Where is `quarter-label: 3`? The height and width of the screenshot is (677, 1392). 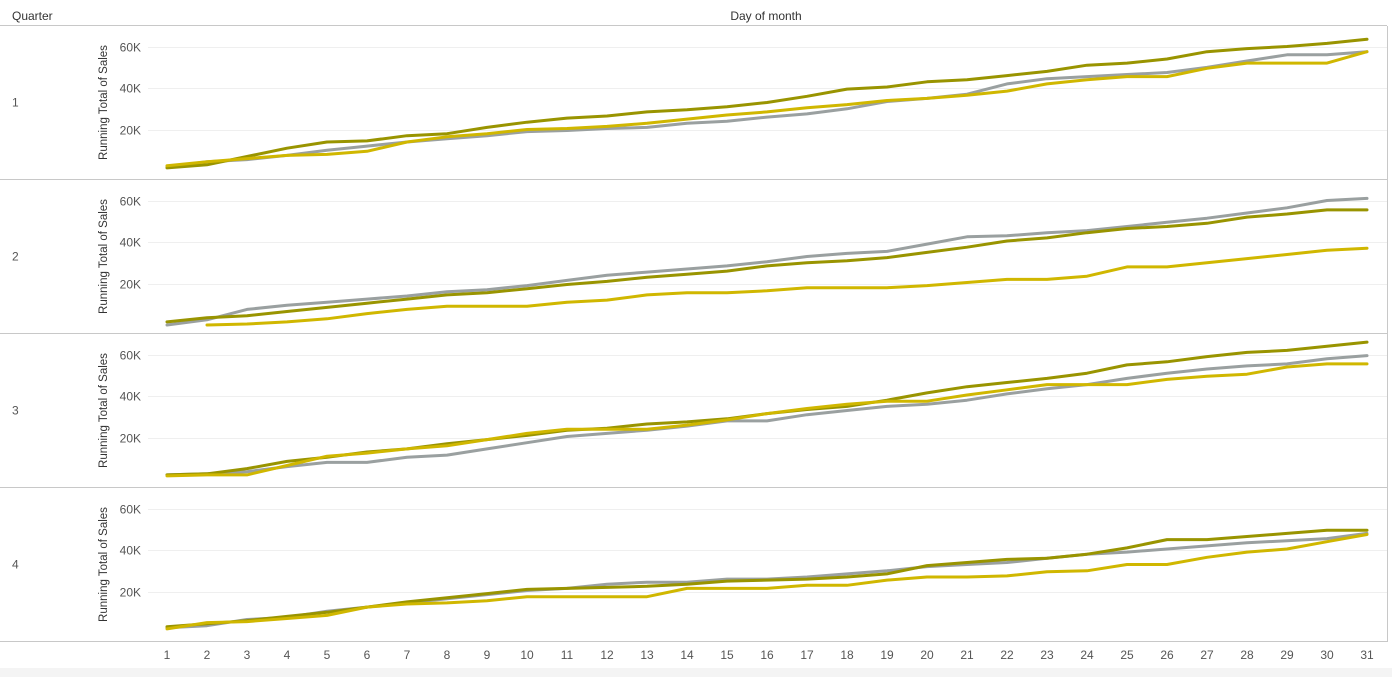 quarter-label: 3 is located at coordinates (15, 411).